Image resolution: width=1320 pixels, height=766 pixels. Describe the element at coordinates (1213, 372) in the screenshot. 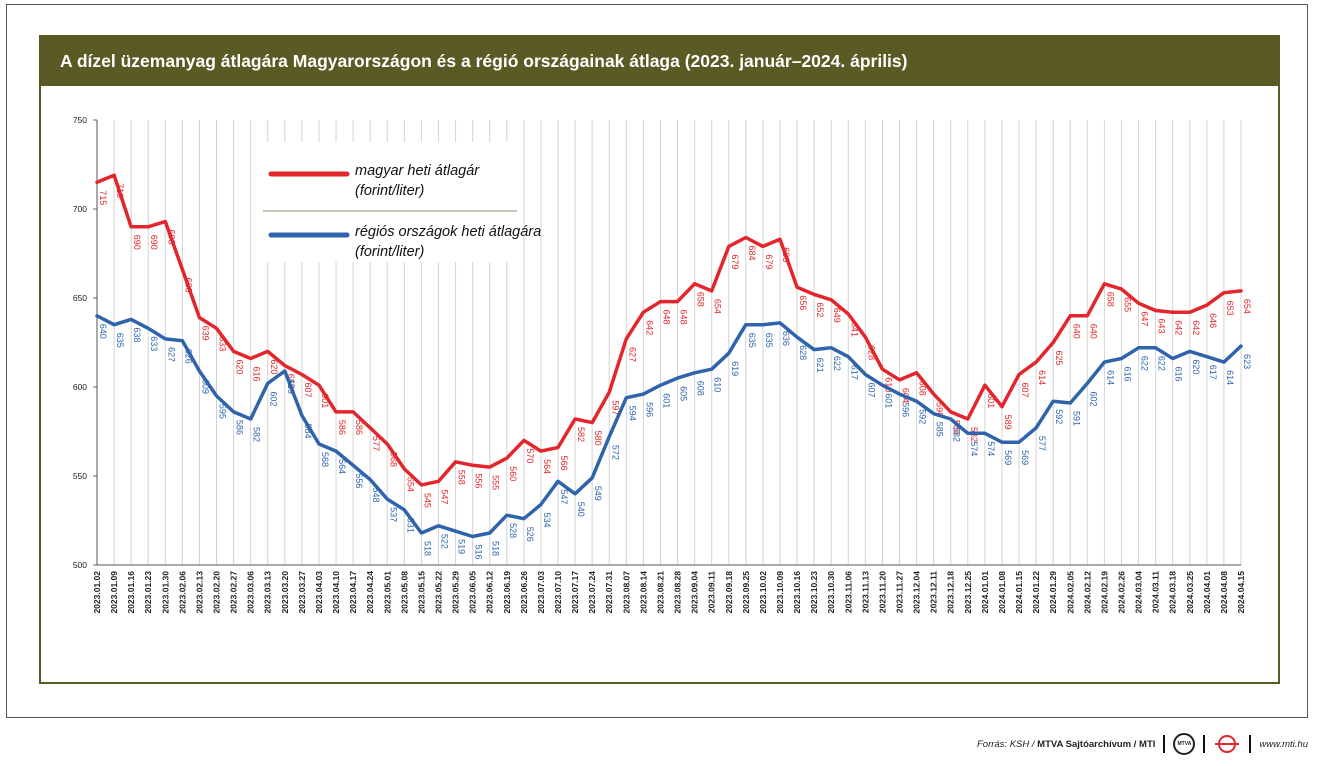

I see `data-label: 617` at that location.